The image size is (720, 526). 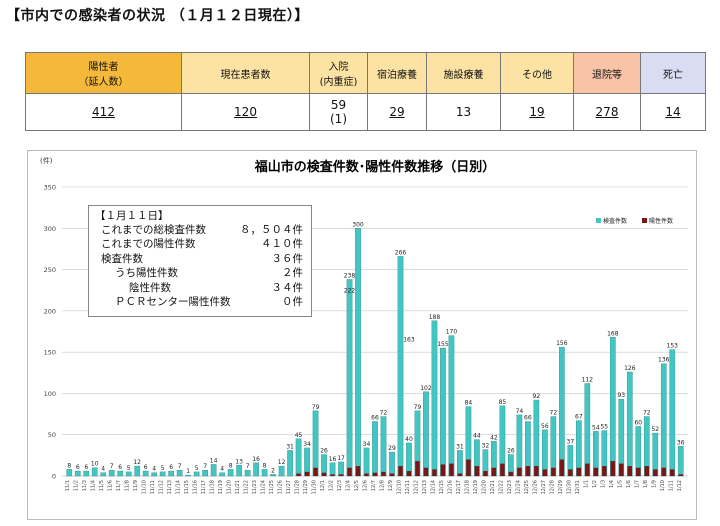 I want to click on bar-value-label: 153, so click(x=673, y=346).